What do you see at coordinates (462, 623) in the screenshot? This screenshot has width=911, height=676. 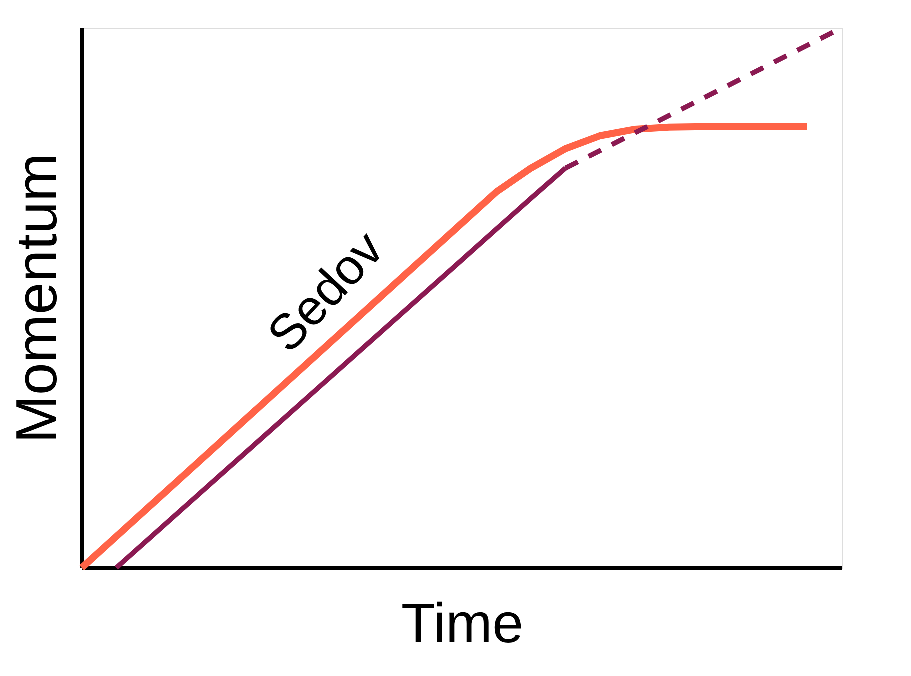 I see `x-axis-title: Time` at bounding box center [462, 623].